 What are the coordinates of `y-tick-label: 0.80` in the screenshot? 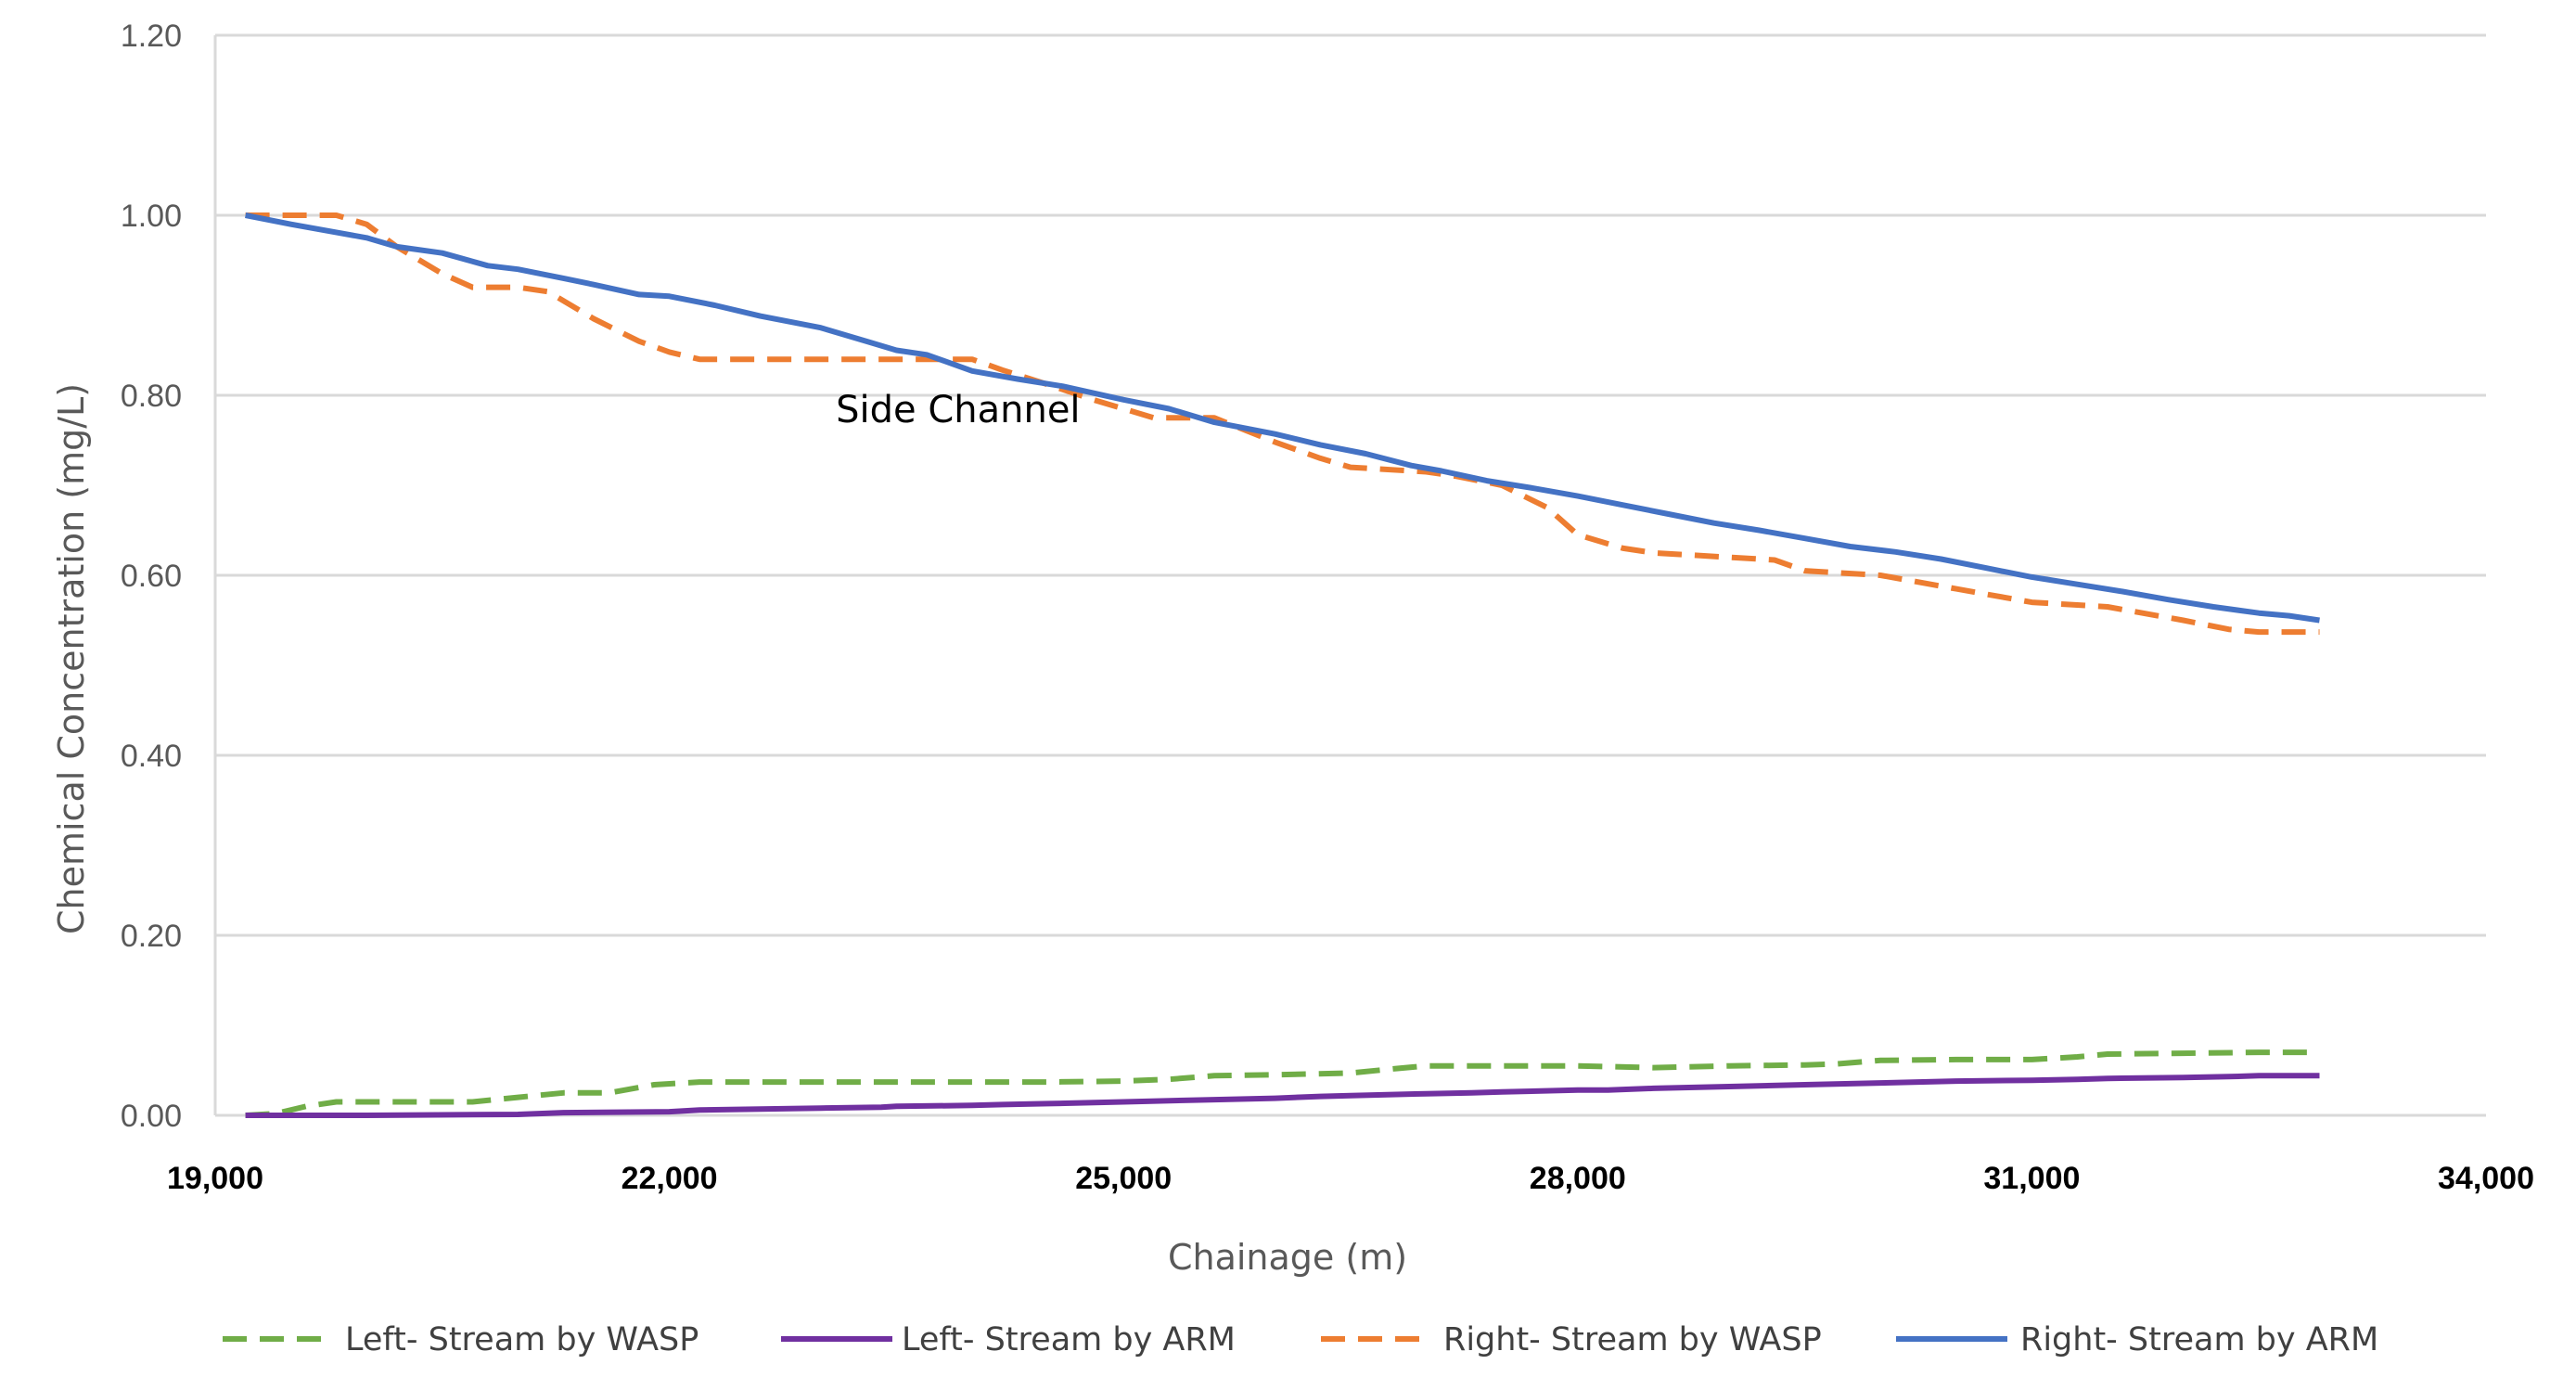 It's located at (151, 396).